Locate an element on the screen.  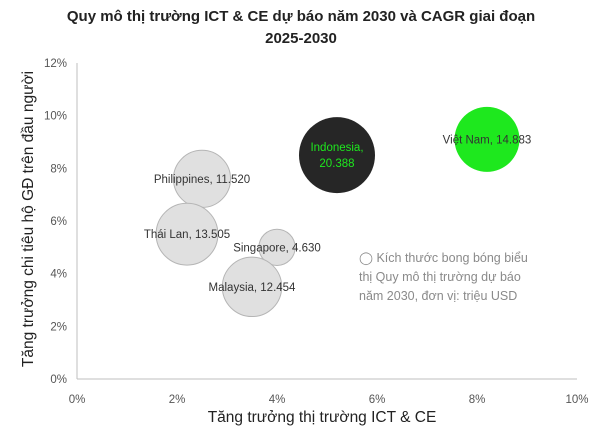
y-tick-label: 6% is located at coordinates (58, 222).